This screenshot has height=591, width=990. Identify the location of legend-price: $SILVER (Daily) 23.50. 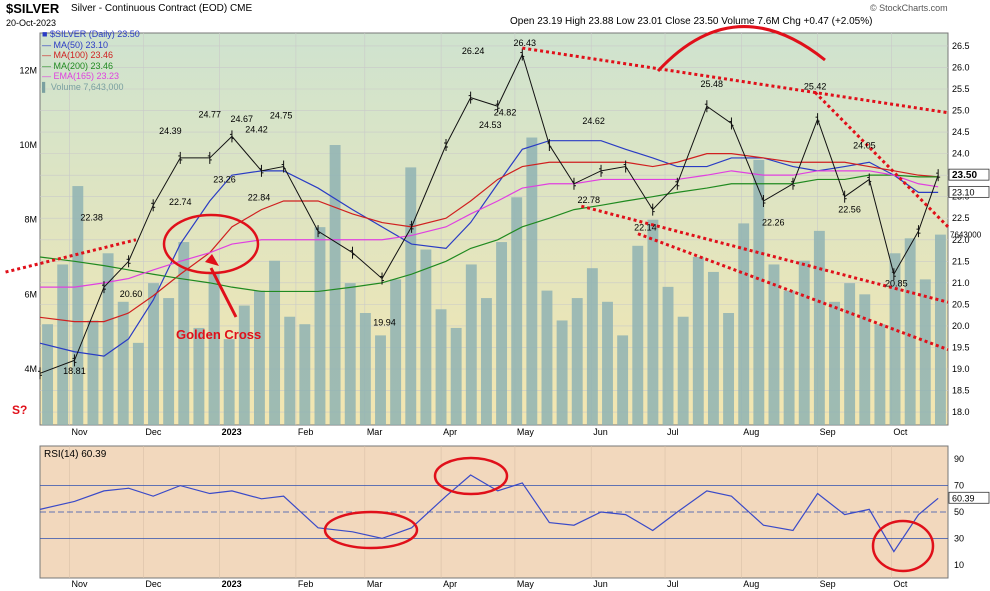
(94, 34).